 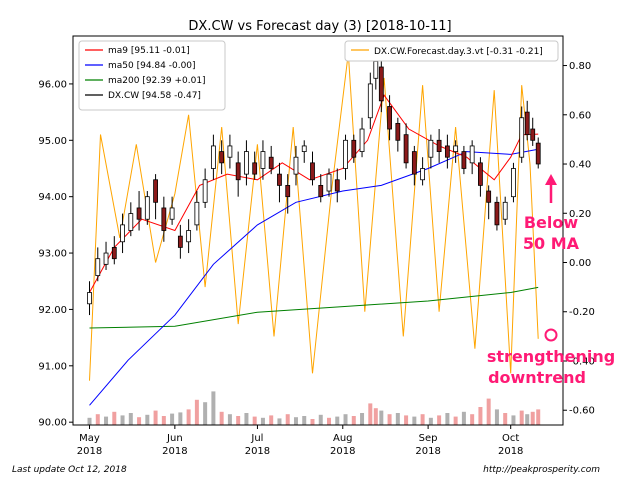 What do you see at coordinates (152, 66) in the screenshot?
I see `legend-left-label: ma50 [94.84 -0.00]` at bounding box center [152, 66].